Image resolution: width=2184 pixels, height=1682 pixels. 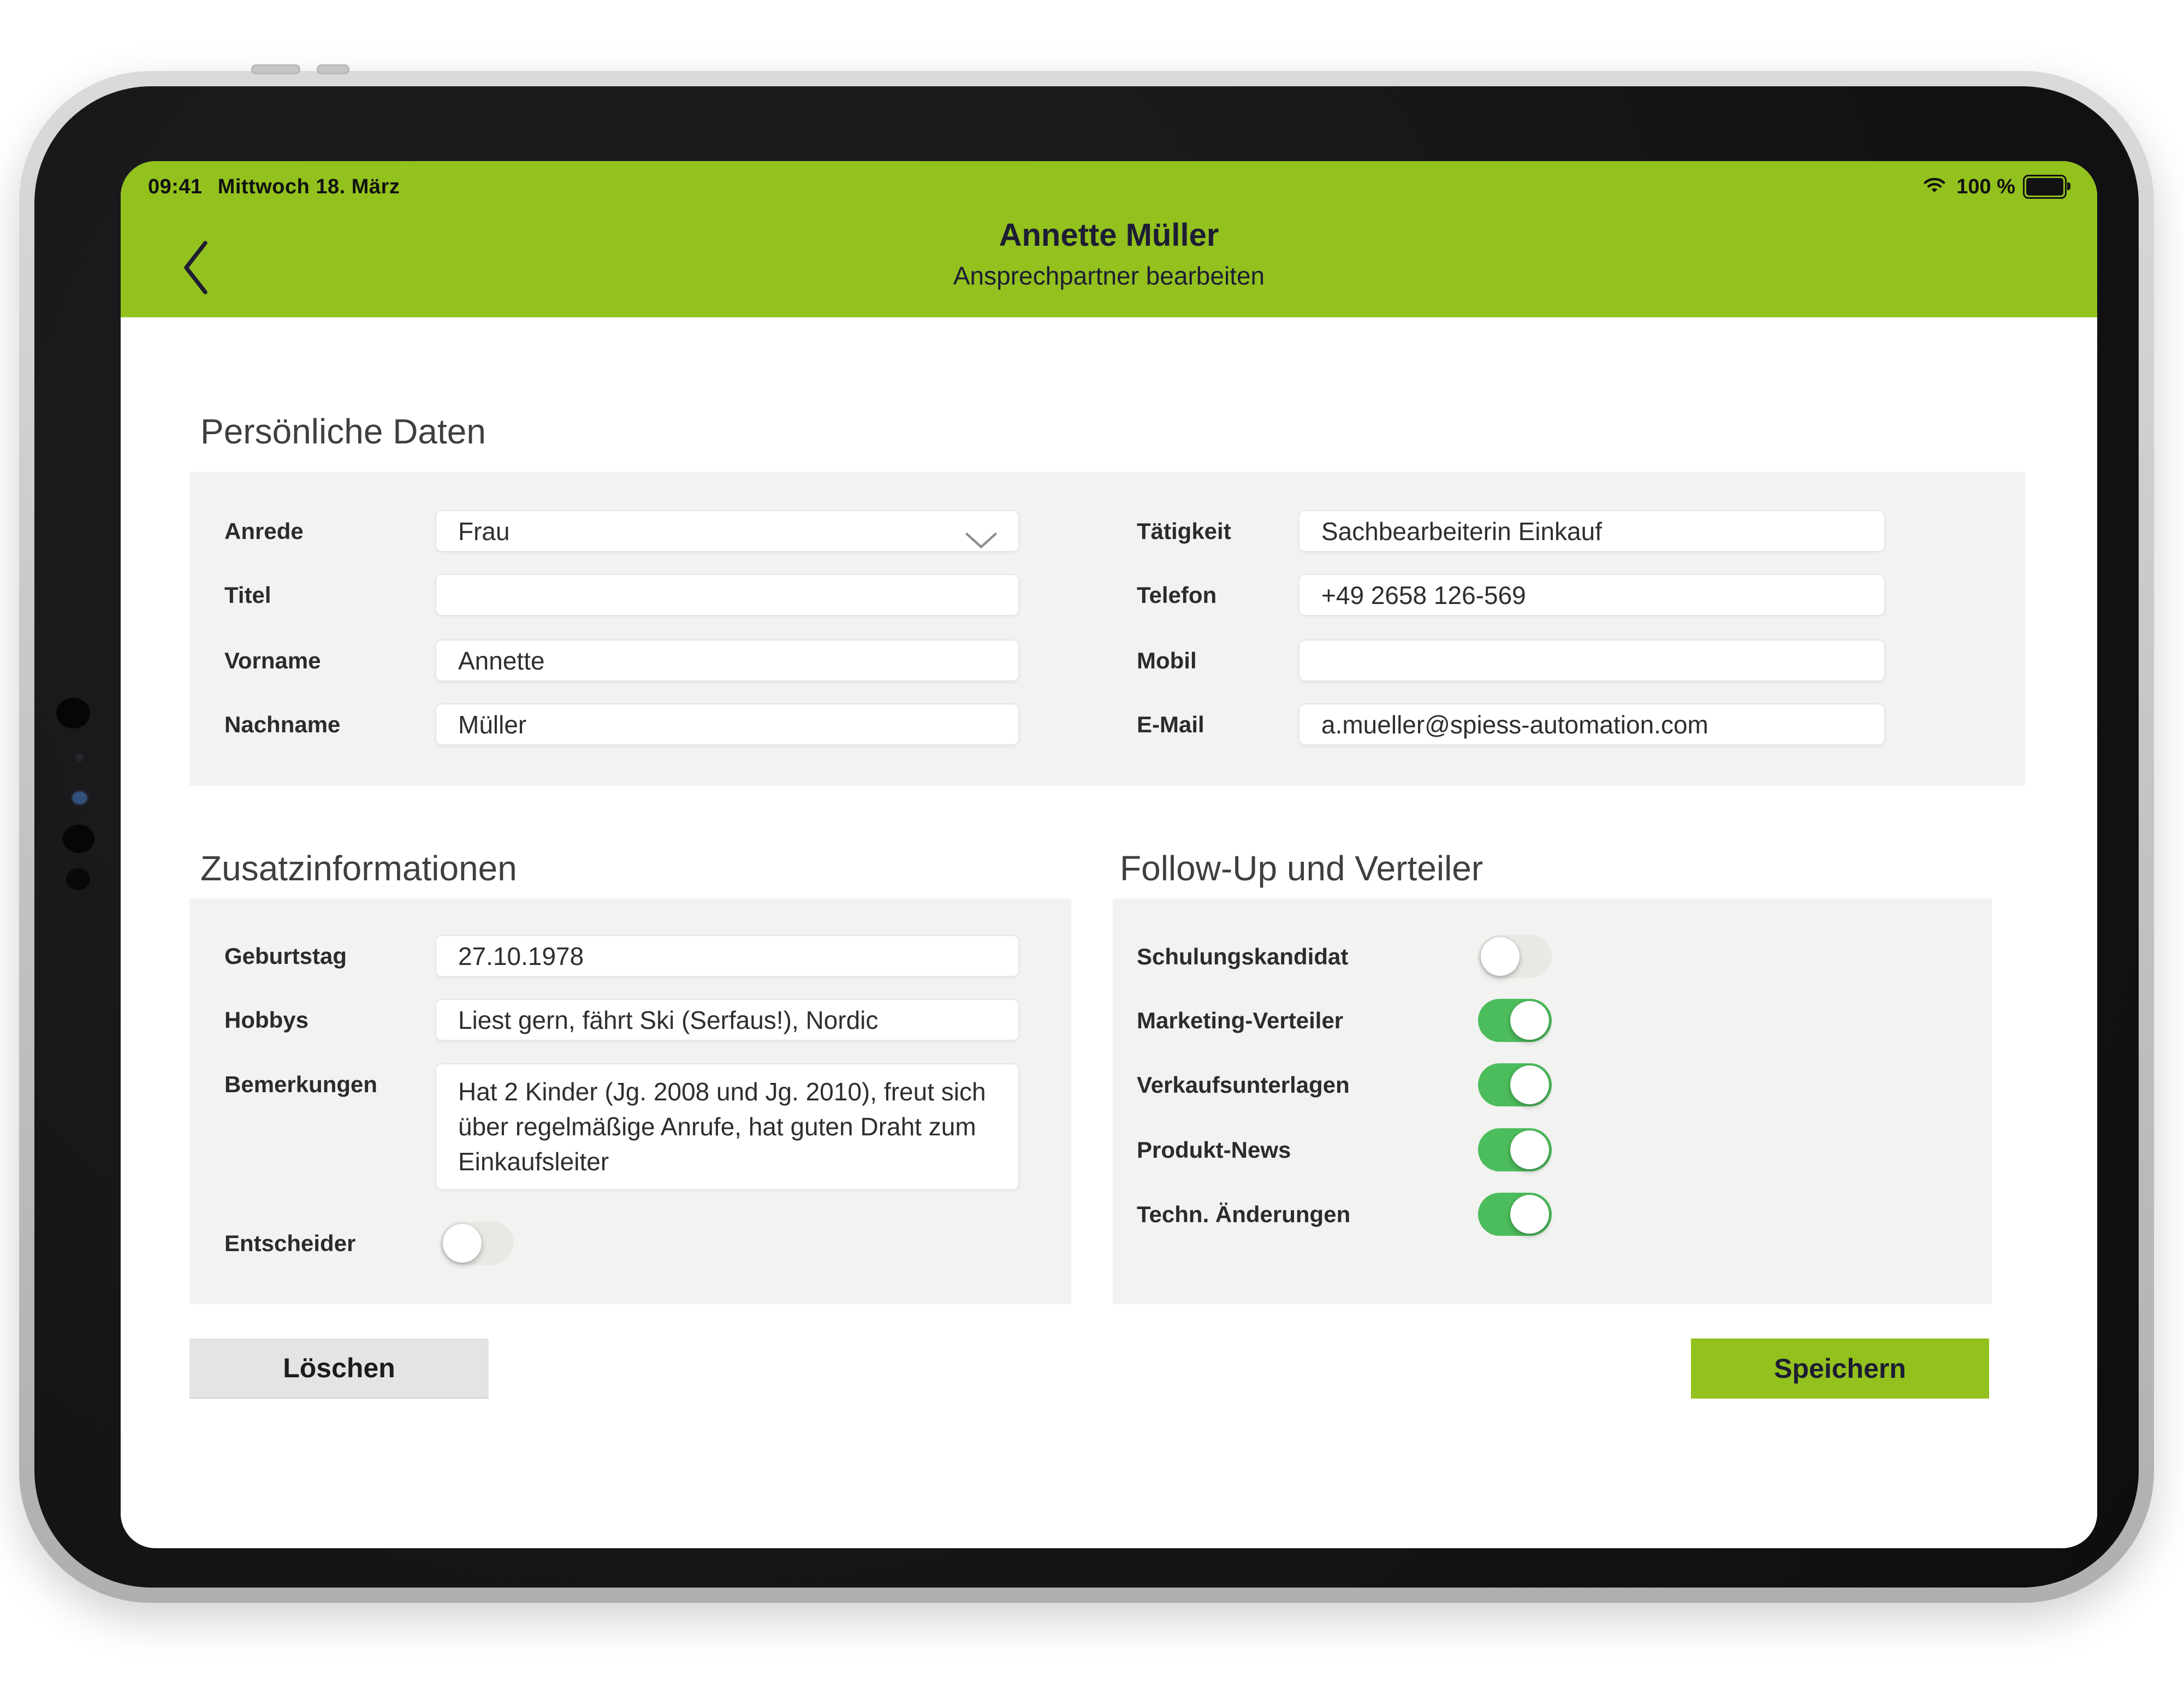 I want to click on schulungskandidat-label: Schulungskandidat, so click(x=1243, y=956).